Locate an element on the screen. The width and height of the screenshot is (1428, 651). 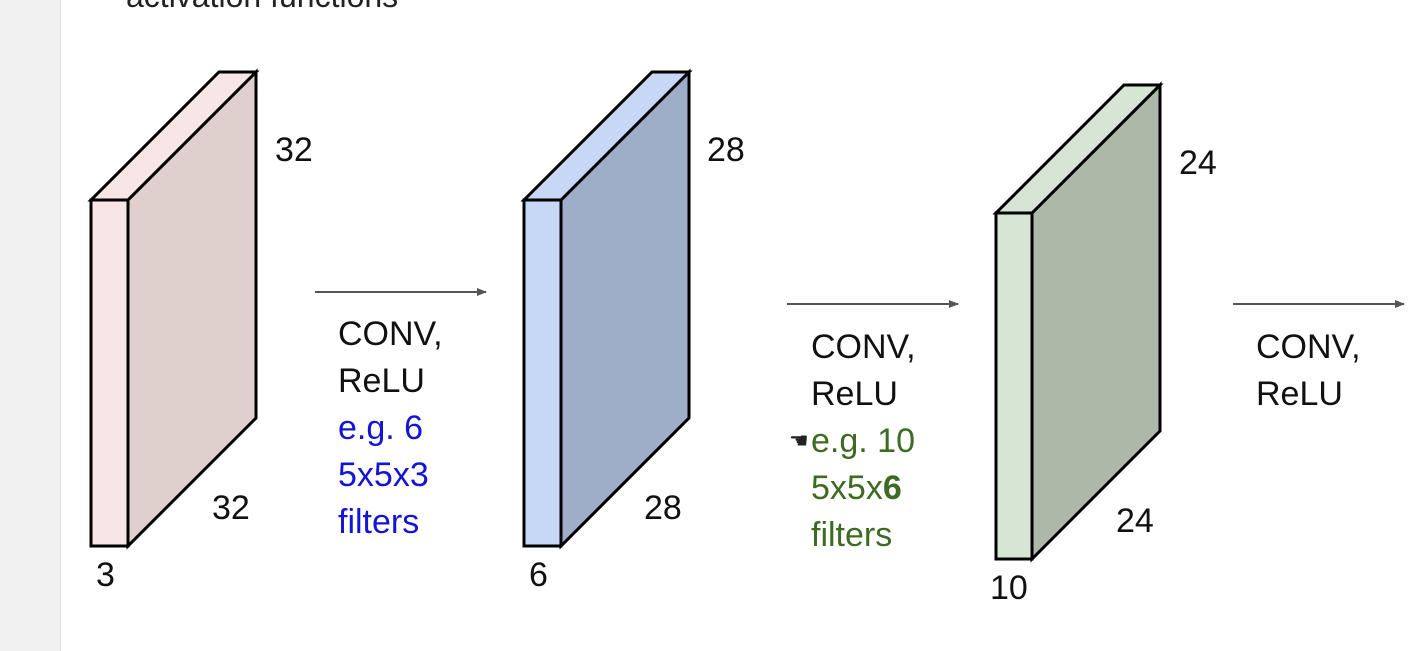
operation-2-type: CONV, is located at coordinates (863, 347).